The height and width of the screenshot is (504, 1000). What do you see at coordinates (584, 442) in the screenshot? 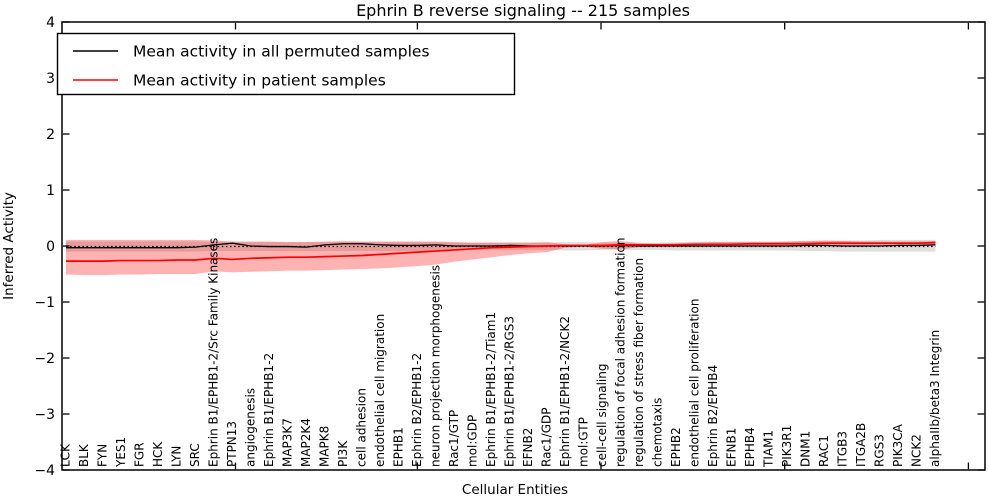
I see `x-category-label: mol:GTP` at bounding box center [584, 442].